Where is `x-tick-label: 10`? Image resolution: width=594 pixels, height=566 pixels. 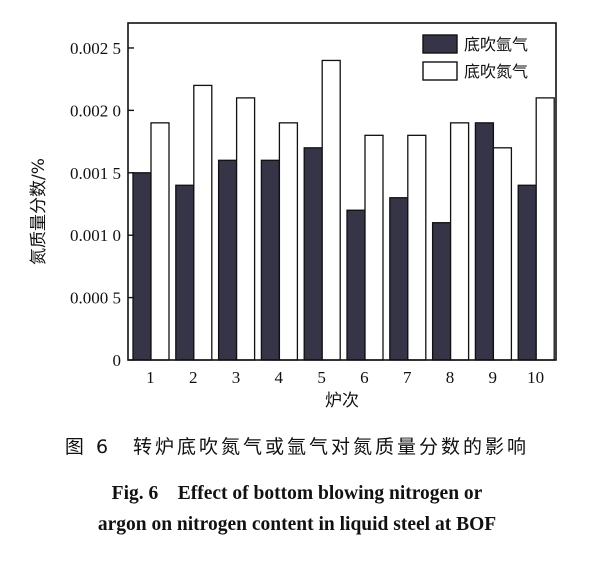 x-tick-label: 10 is located at coordinates (535, 377).